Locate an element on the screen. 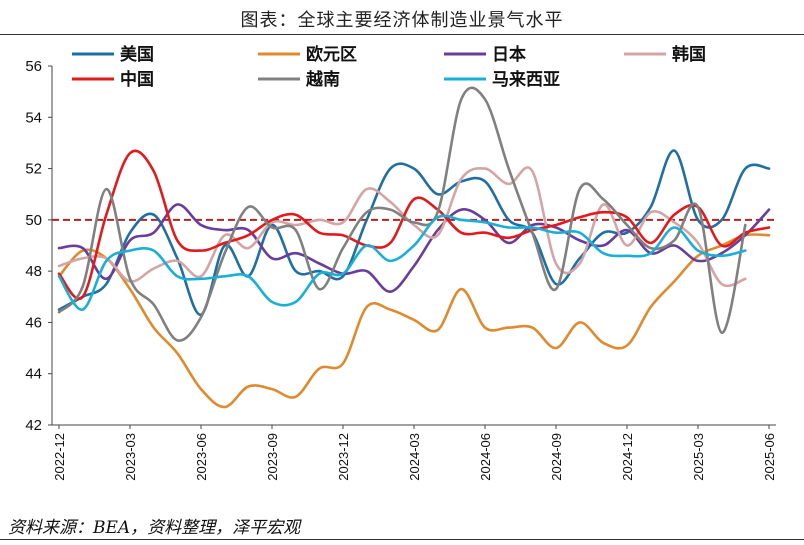 The height and width of the screenshot is (545, 804). x-tick-label: 2024-12 is located at coordinates (627, 457).